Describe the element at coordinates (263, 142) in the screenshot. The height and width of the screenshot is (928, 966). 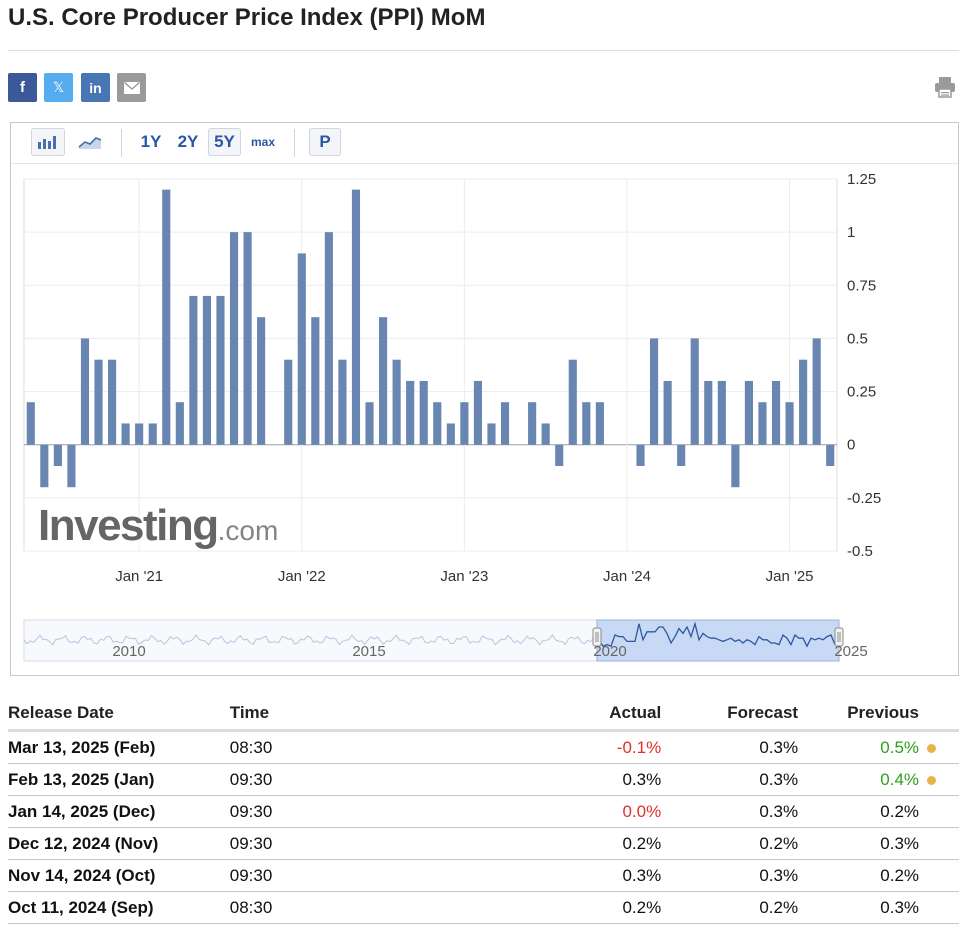
I see `range-max-button: max` at that location.